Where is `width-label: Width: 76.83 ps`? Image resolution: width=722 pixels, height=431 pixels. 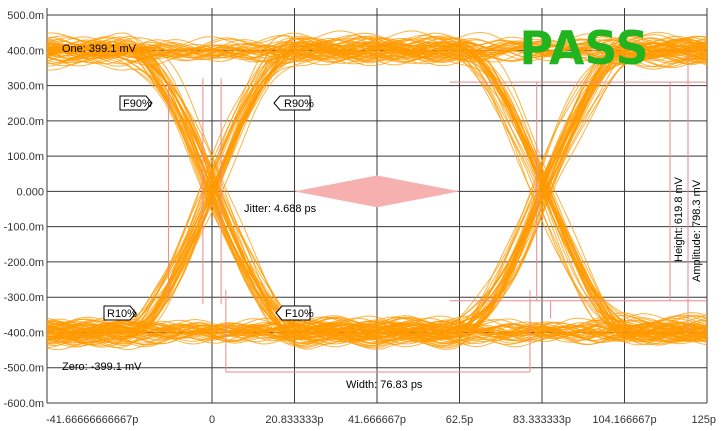 width-label: Width: 76.83 ps is located at coordinates (384, 385).